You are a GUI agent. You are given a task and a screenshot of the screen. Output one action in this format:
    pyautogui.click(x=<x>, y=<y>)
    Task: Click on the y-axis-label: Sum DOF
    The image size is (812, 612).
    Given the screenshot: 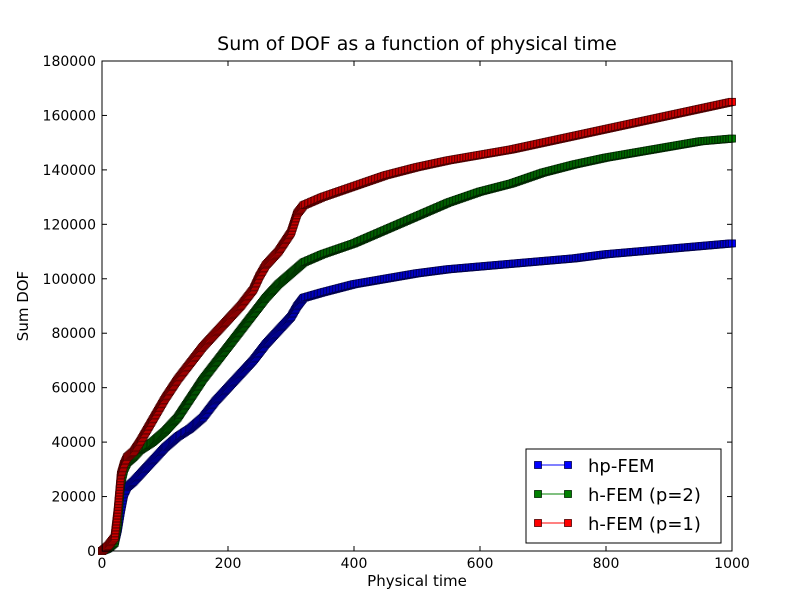 What is the action you would take?
    pyautogui.click(x=23, y=306)
    